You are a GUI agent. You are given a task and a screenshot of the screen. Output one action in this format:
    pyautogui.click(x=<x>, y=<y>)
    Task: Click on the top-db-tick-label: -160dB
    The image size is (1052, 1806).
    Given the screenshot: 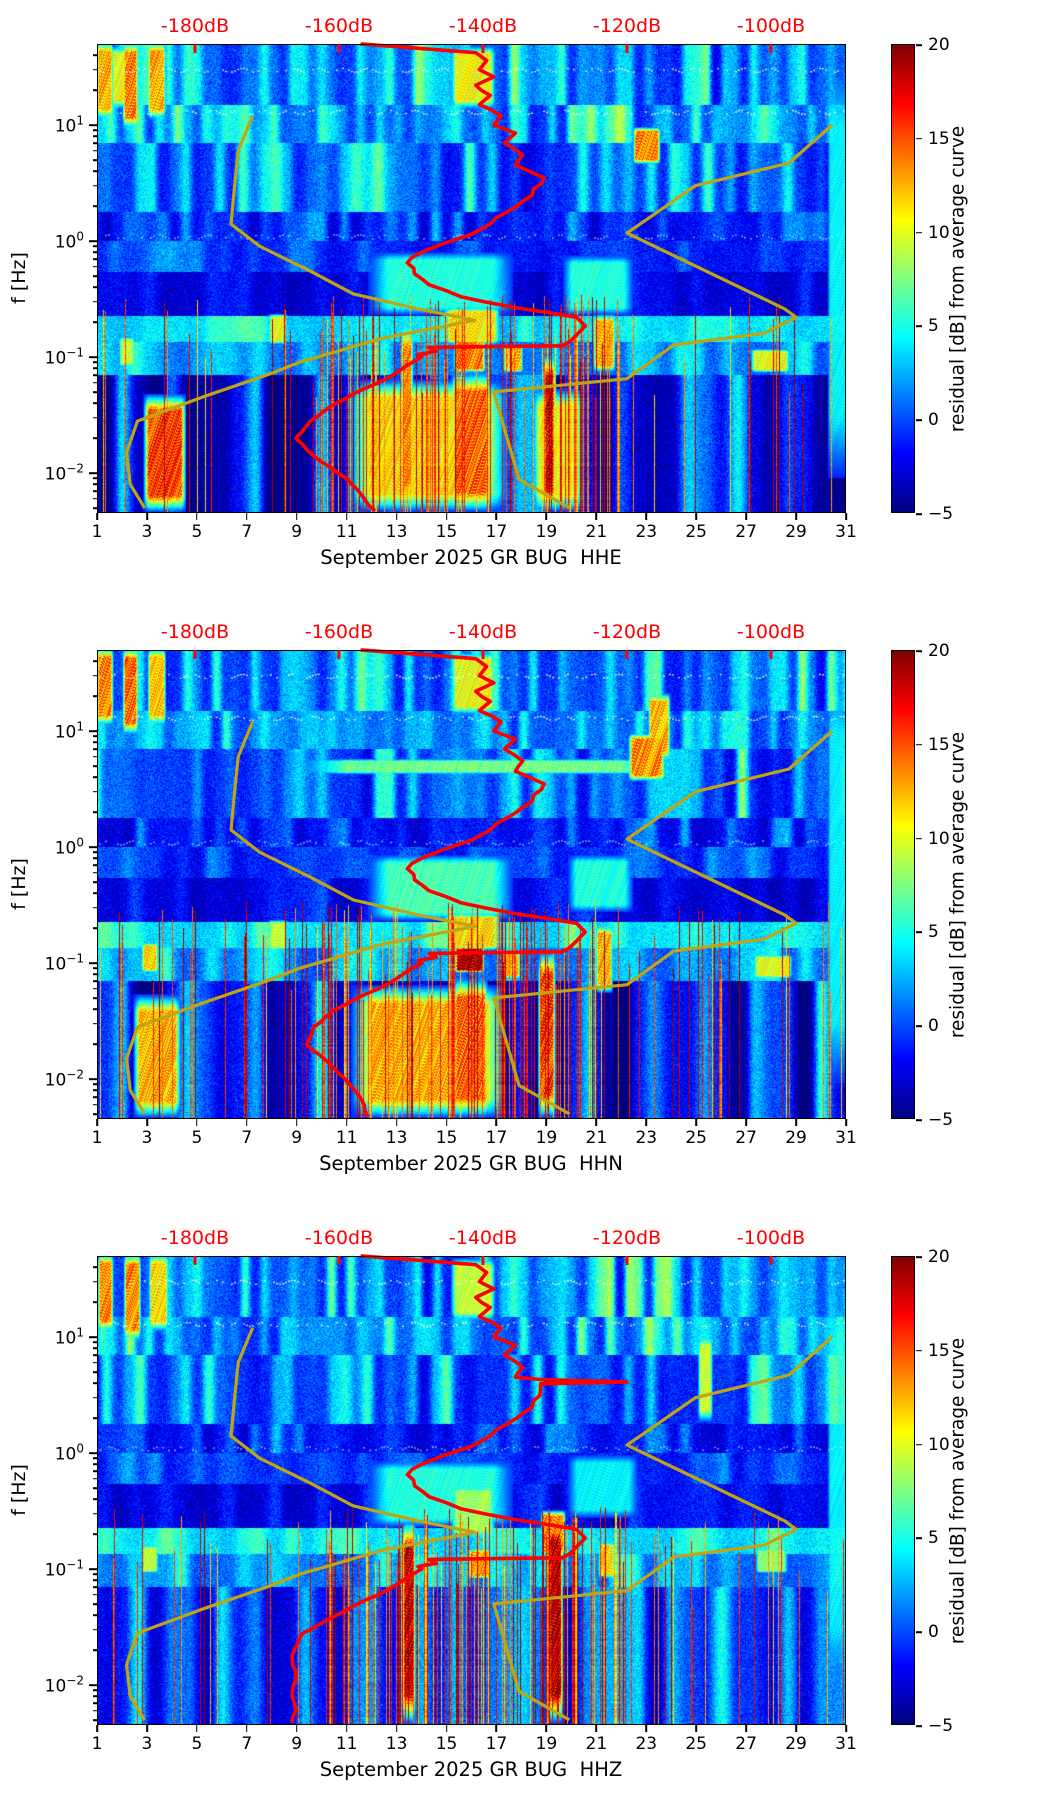 What is the action you would take?
    pyautogui.click(x=339, y=26)
    